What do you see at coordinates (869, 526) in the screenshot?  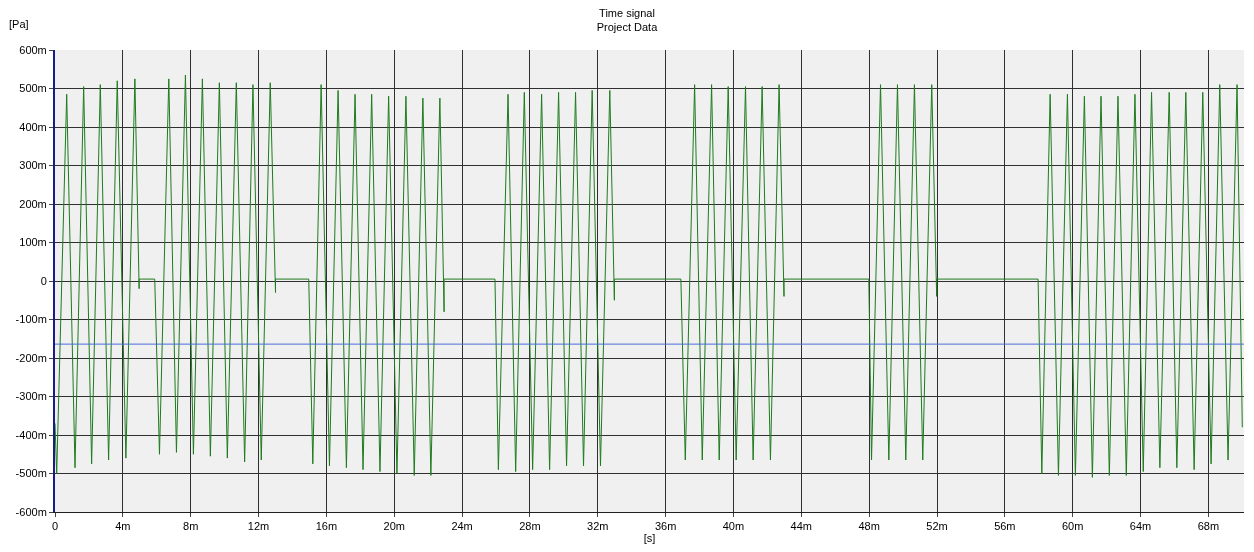 I see `x-tick-label: 48m` at bounding box center [869, 526].